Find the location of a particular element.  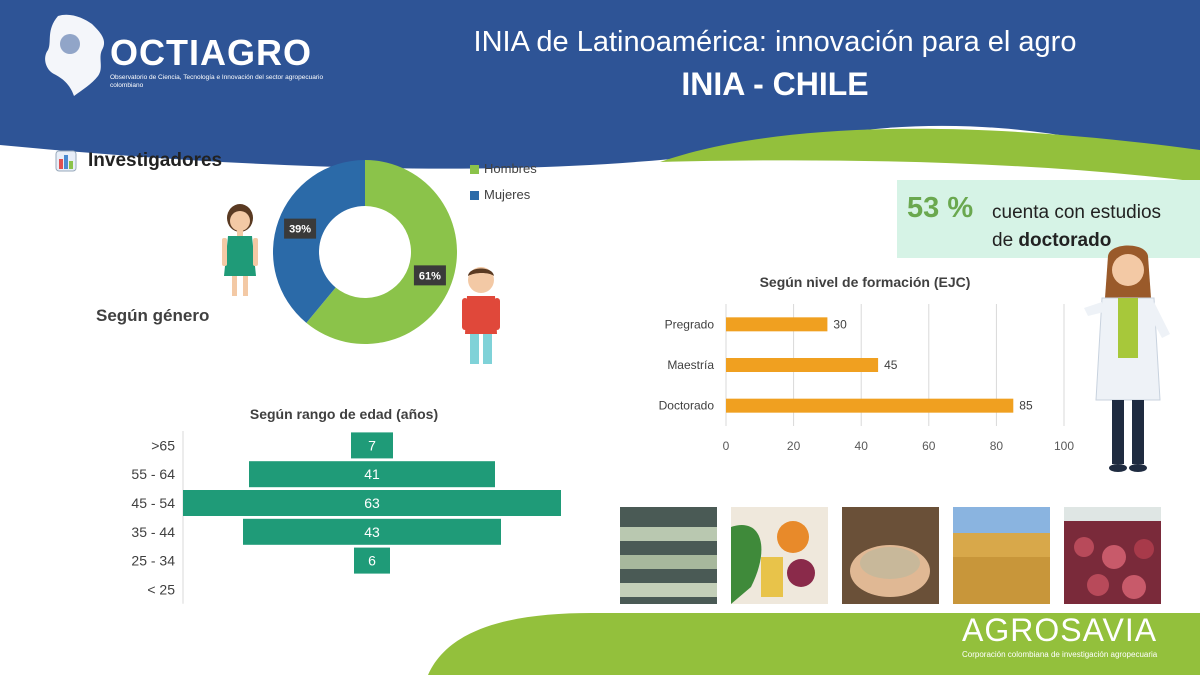

age-value-label: 43 is located at coordinates (372, 532).